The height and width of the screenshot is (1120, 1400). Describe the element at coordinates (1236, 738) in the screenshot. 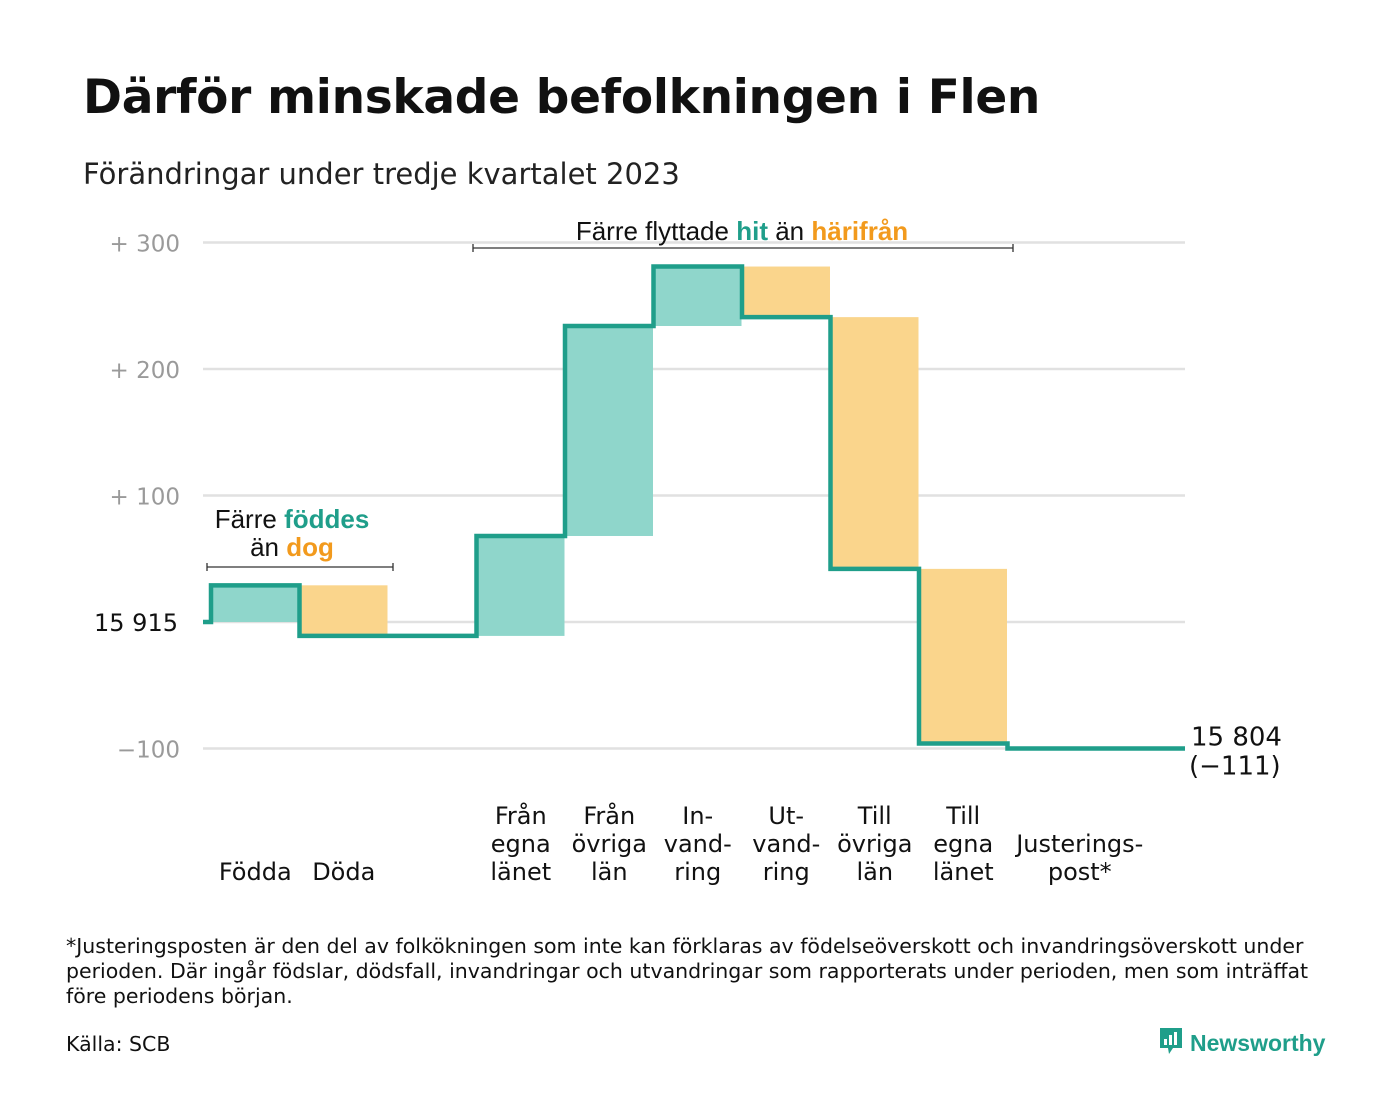

I see `end-value-label: 15 804` at that location.